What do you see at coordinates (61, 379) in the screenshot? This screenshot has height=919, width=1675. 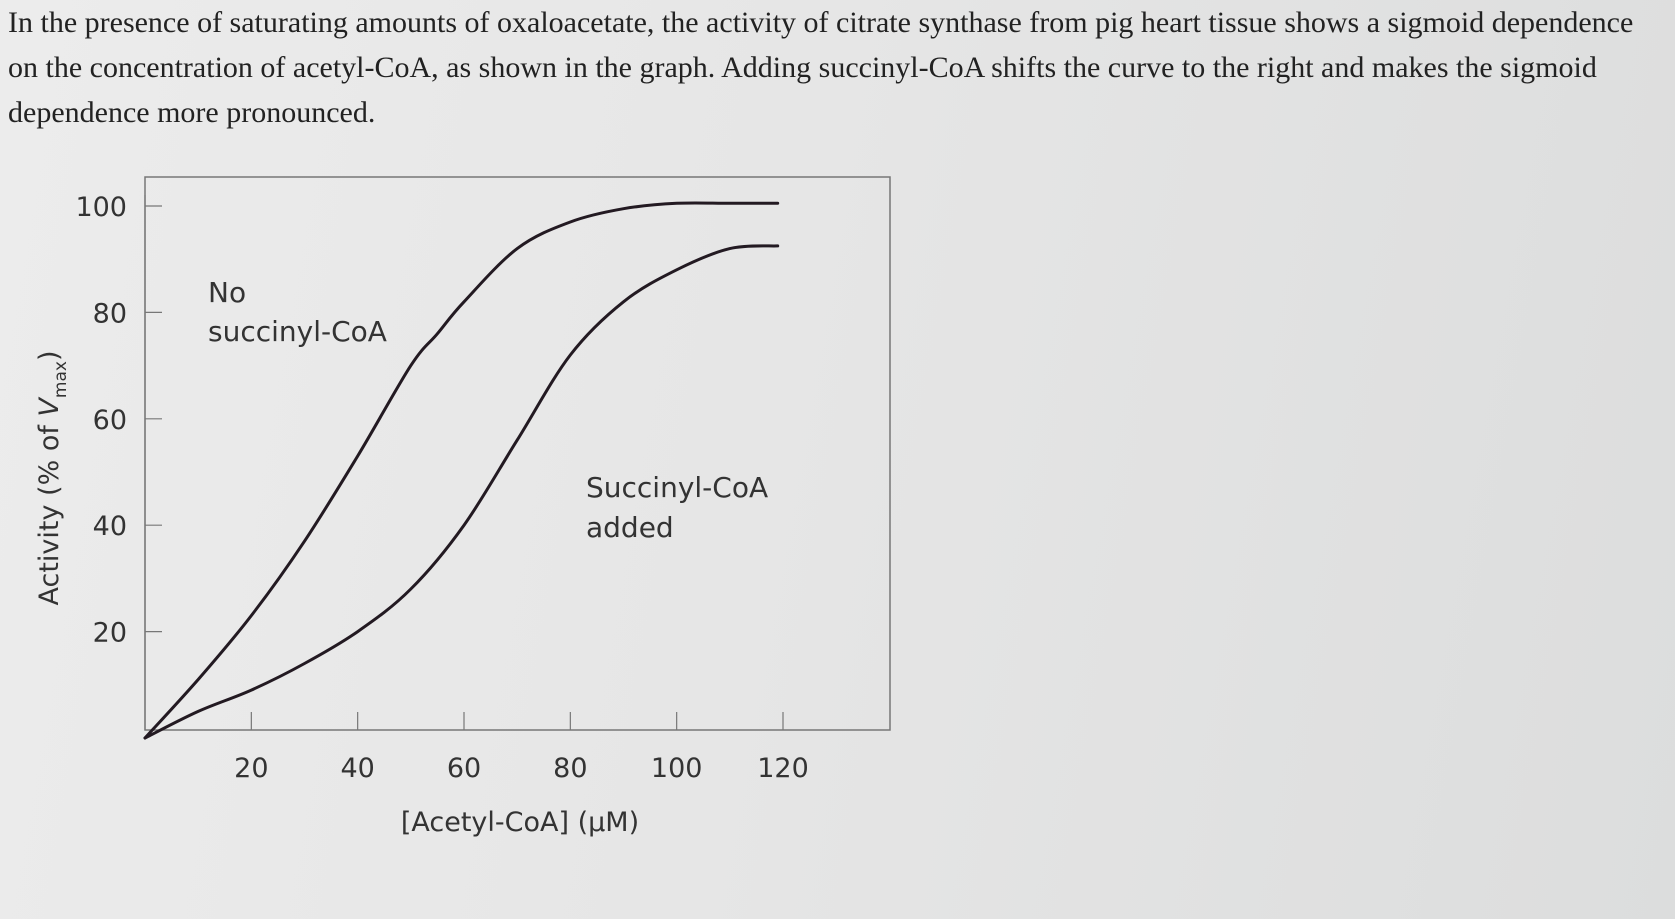 I see `y-axis-title-subscript: max` at bounding box center [61, 379].